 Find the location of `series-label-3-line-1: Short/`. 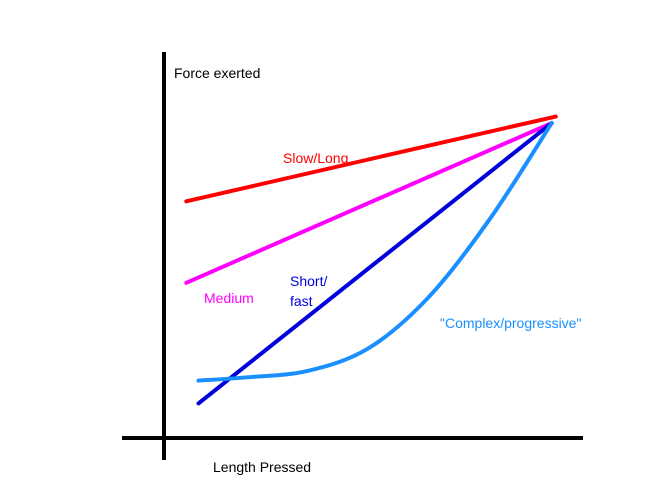

series-label-3-line-1: Short/ is located at coordinates (308, 281).